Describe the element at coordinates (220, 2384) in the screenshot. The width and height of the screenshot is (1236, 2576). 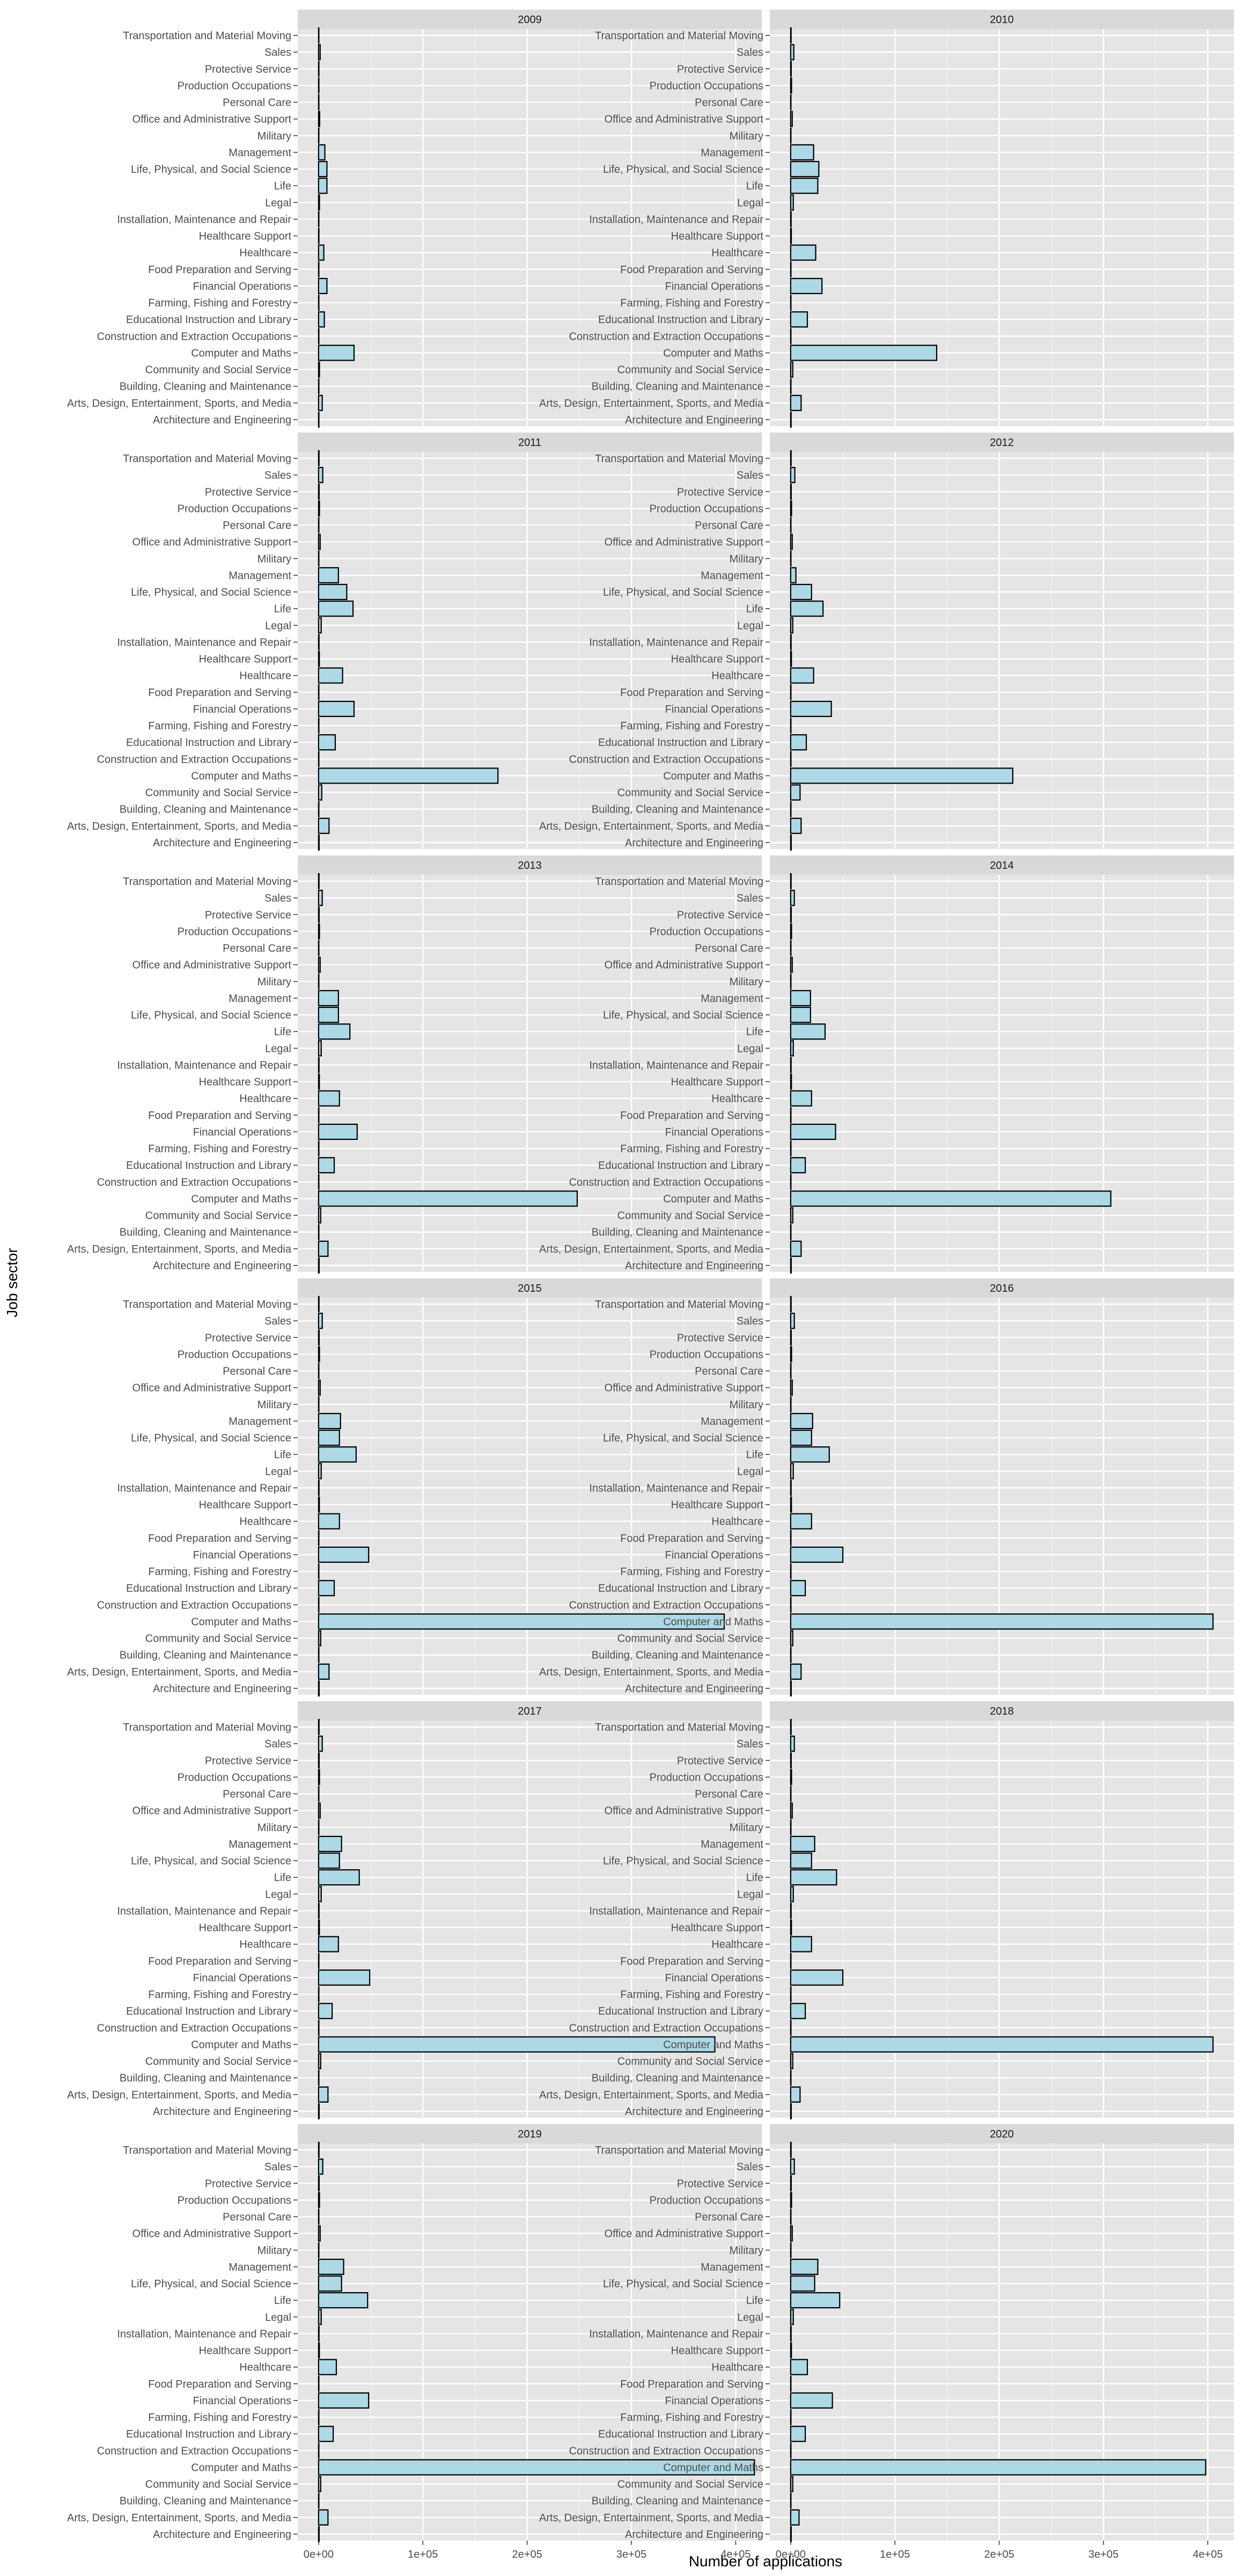
I see `y-tick-label: Food Preparation and Serving` at that location.